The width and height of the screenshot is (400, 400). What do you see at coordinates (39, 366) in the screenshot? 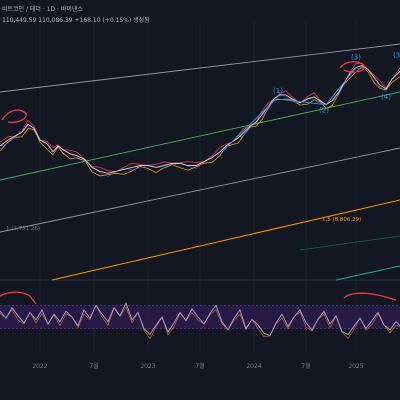
I see `x-tick-label: 2022` at bounding box center [39, 366].